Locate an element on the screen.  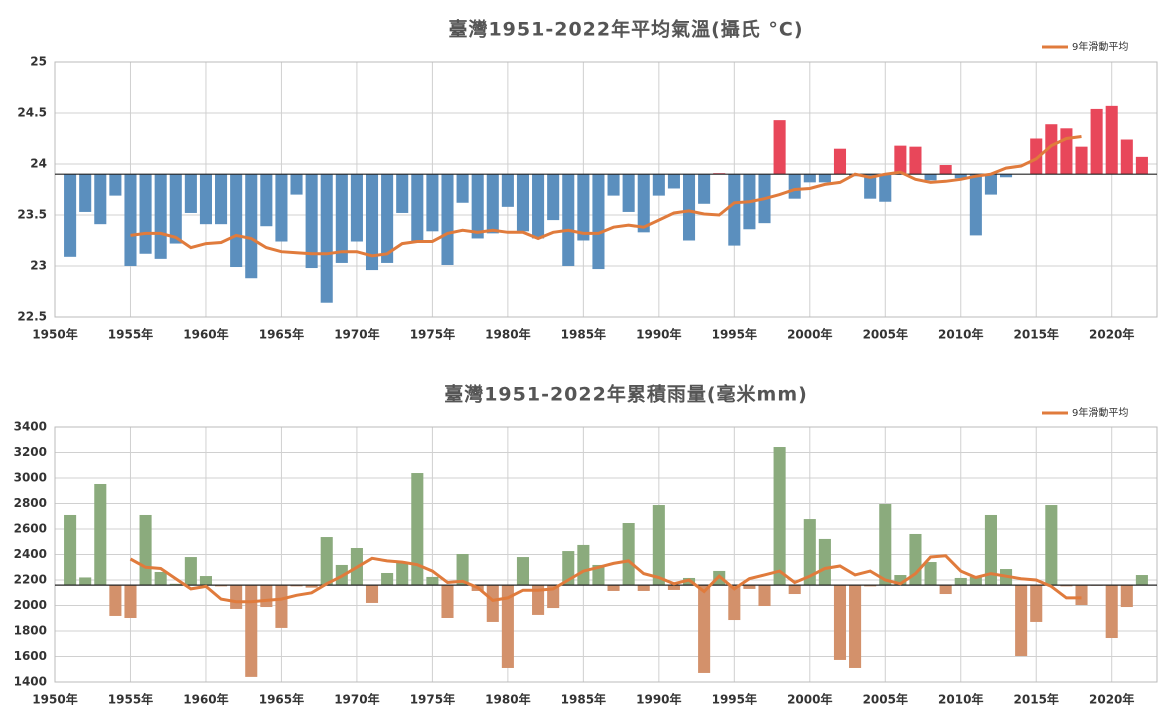
line-series is located at coordinates (605, 579).